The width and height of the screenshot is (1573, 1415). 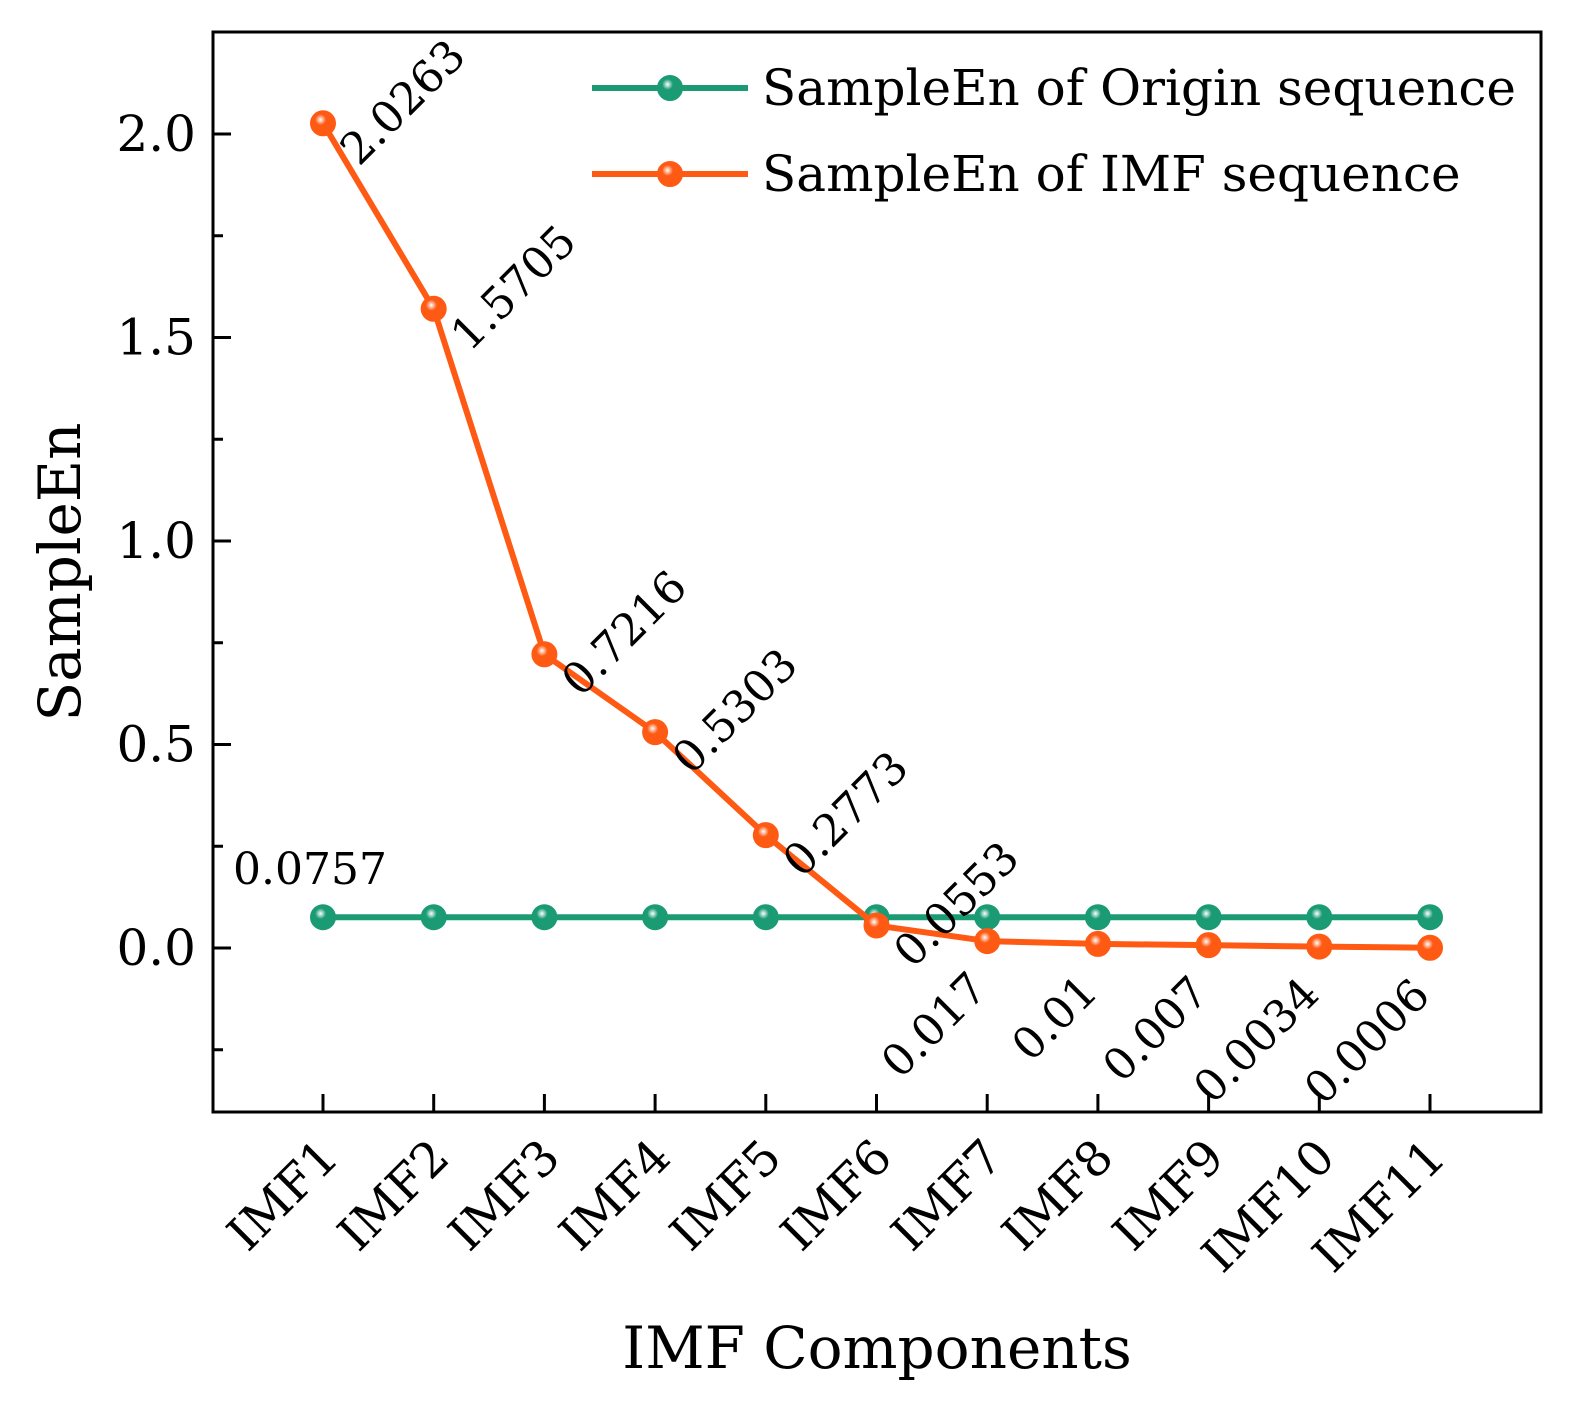 I want to click on x-tick-label: IMF1, so click(x=283, y=1195).